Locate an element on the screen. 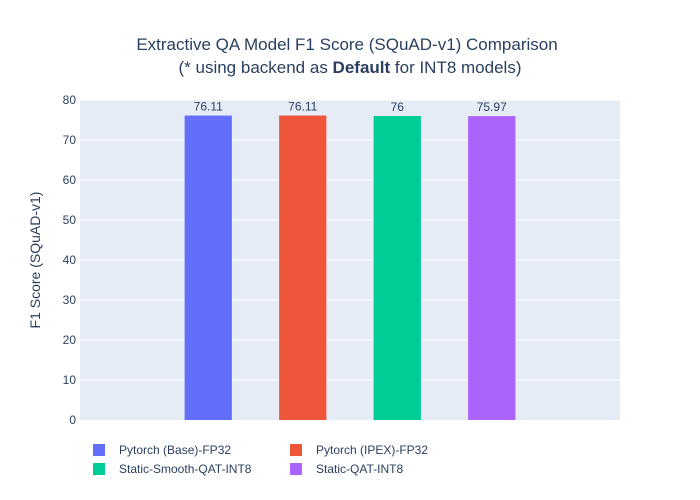 Image resolution: width=700 pixels, height=500 pixels. bar-pytorch-ipex-fp32 is located at coordinates (303, 267).